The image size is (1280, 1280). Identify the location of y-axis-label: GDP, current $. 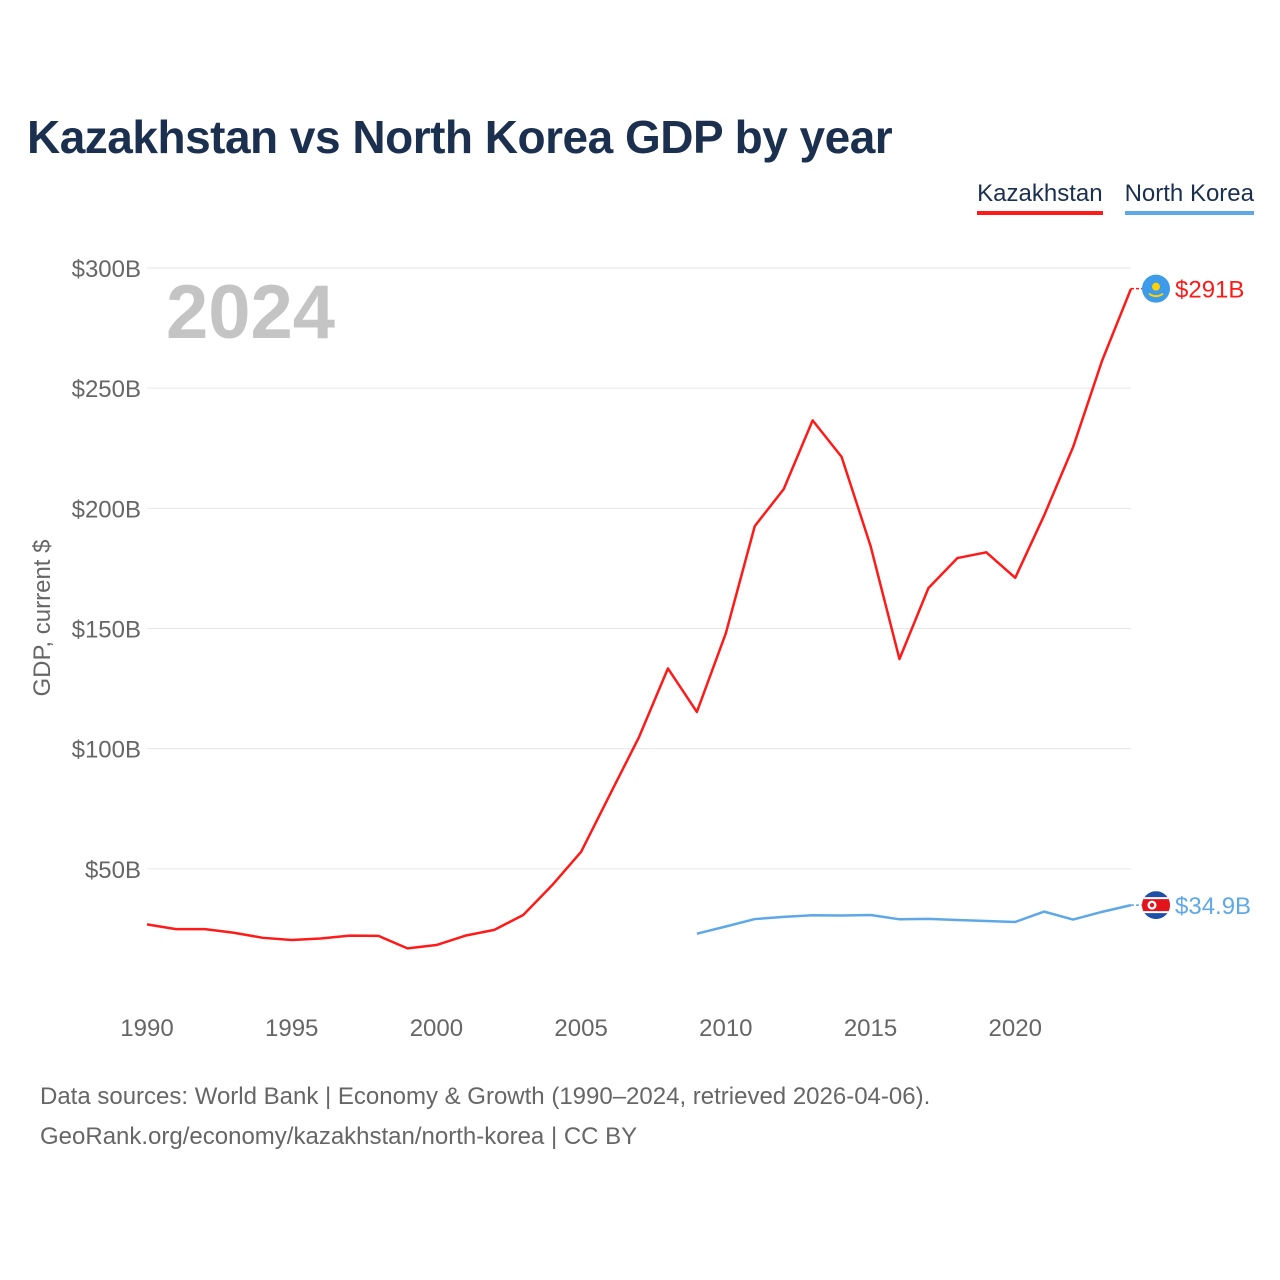
(42, 618).